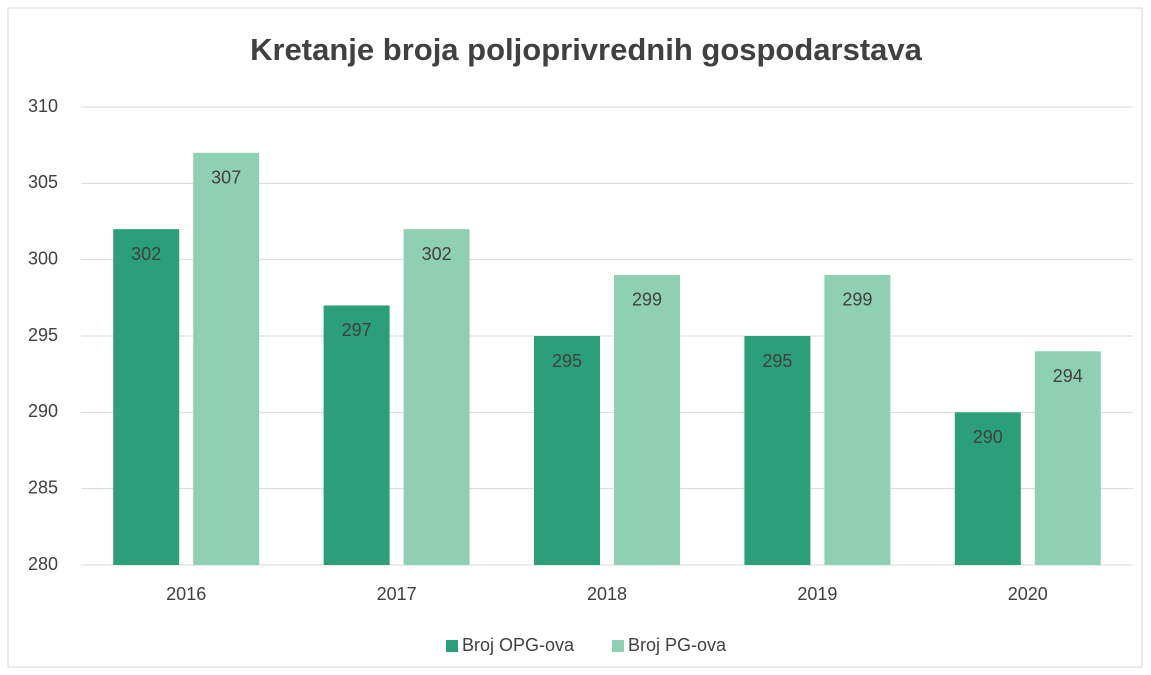 Image resolution: width=1151 pixels, height=675 pixels. What do you see at coordinates (357, 330) in the screenshot?
I see `data-label: 297` at bounding box center [357, 330].